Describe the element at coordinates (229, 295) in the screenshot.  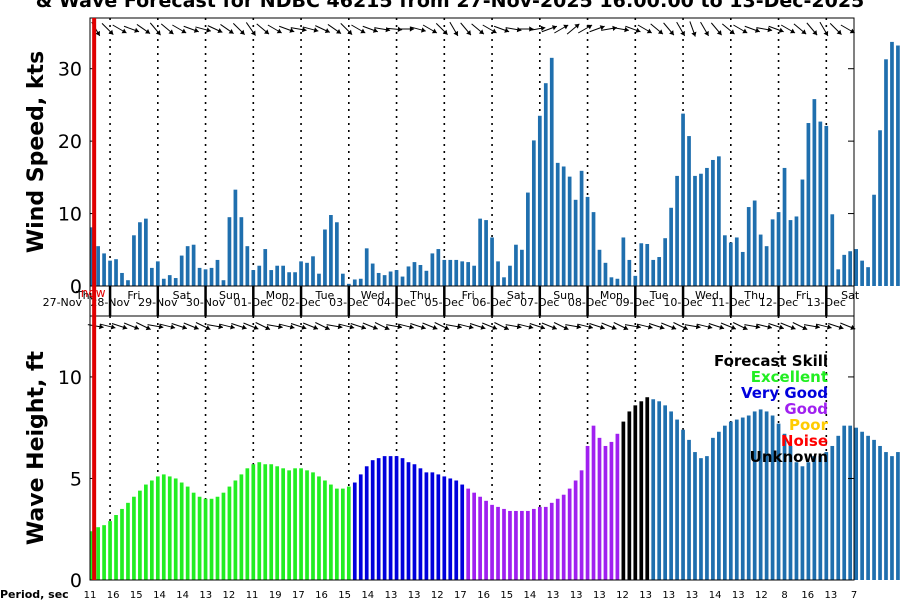
I see `day-label: Sun` at that location.